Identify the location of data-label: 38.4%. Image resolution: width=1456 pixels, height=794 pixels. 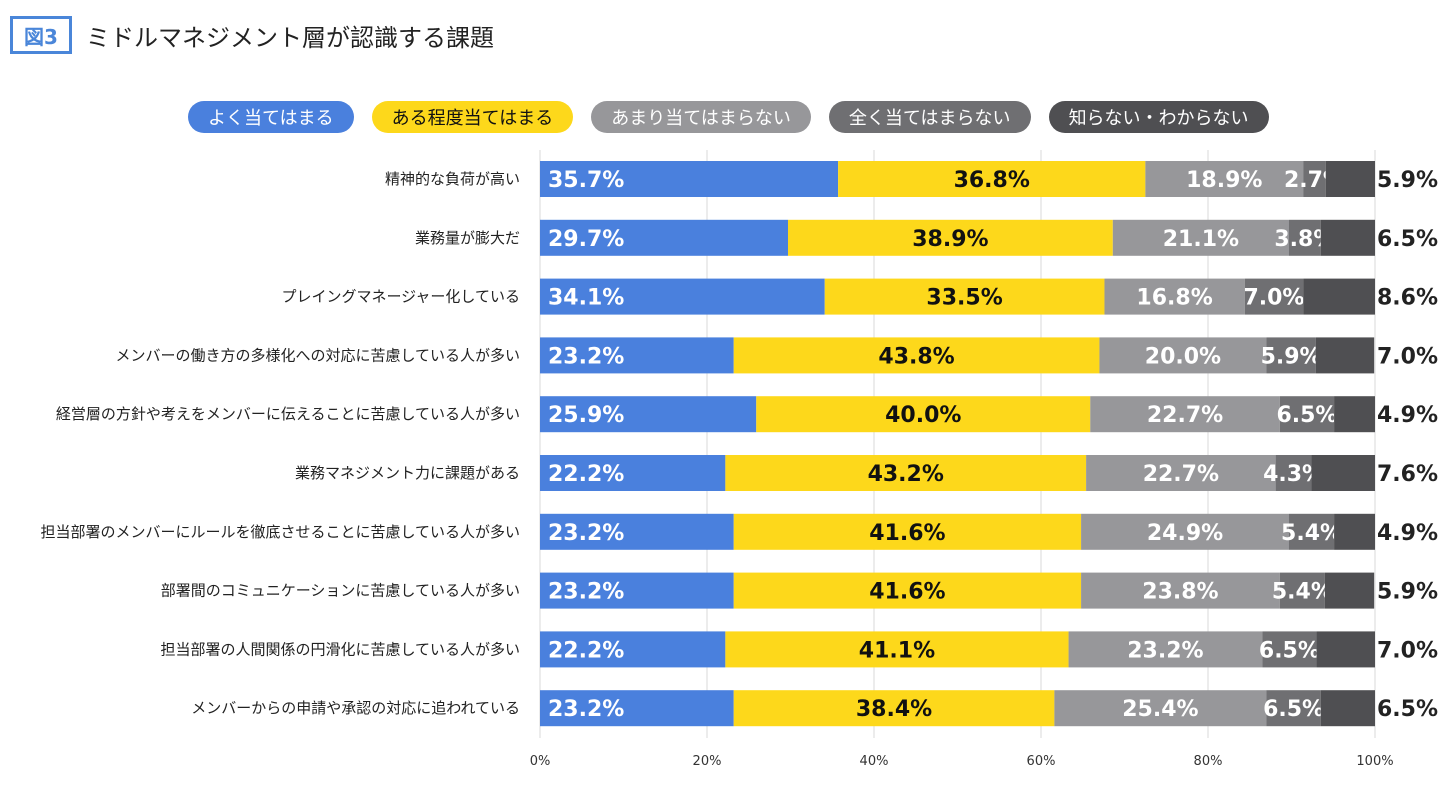
(894, 709).